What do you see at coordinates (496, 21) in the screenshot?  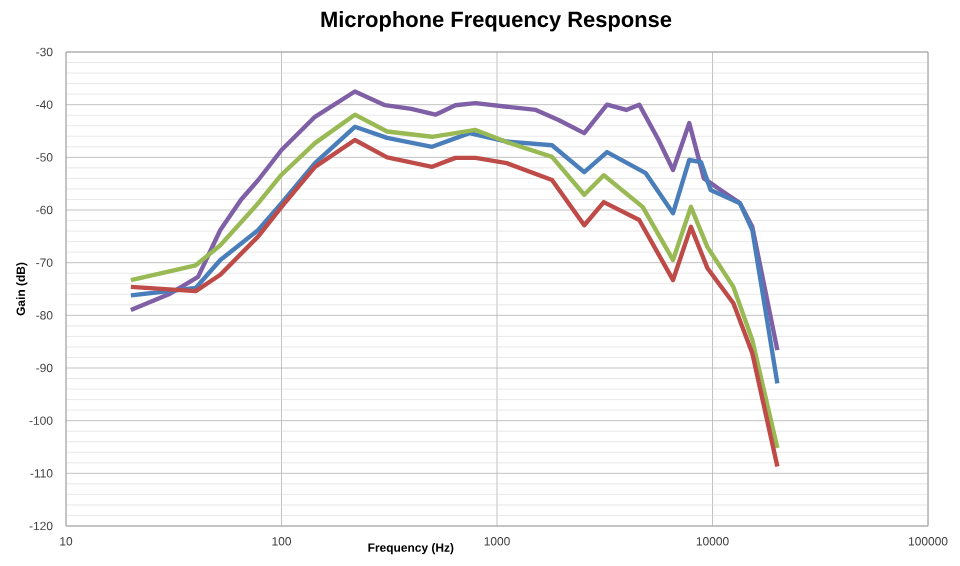 I see `chart-title: Microphone Frequency Response` at bounding box center [496, 21].